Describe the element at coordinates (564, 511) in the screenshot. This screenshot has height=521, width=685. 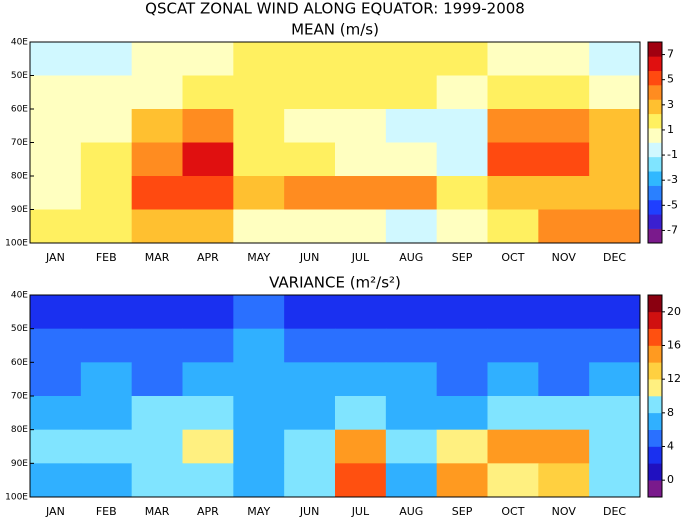
I see `x-tick-label: NOV` at that location.